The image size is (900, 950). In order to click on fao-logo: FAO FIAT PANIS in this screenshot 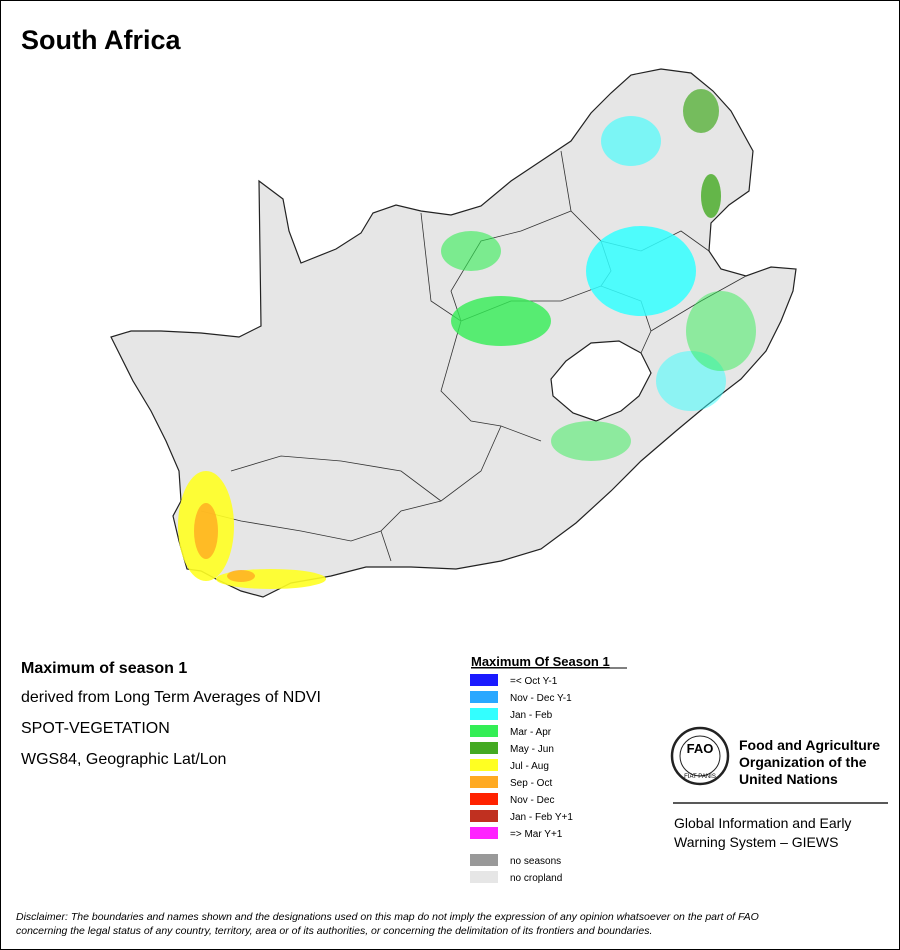, I will do `click(700, 756)`.